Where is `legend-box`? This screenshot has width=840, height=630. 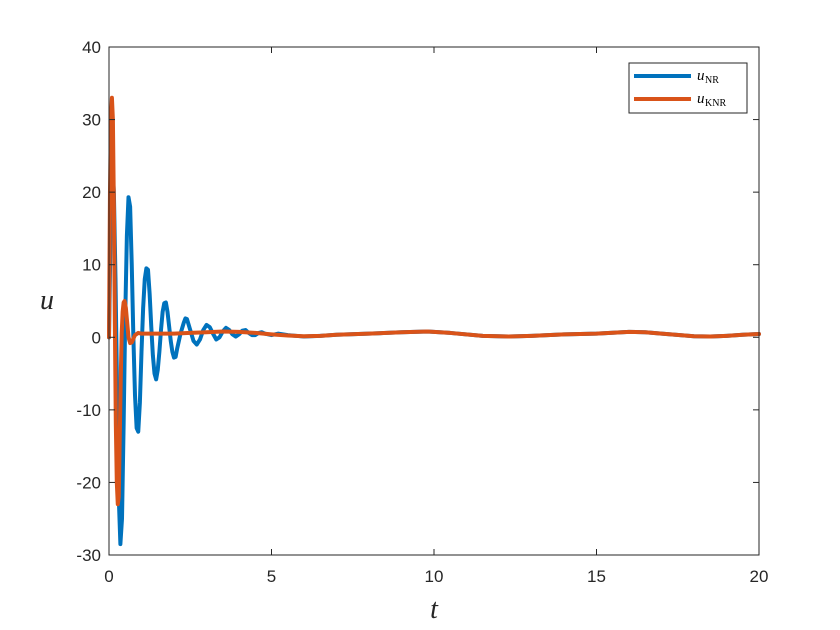
legend-box is located at coordinates (688, 88).